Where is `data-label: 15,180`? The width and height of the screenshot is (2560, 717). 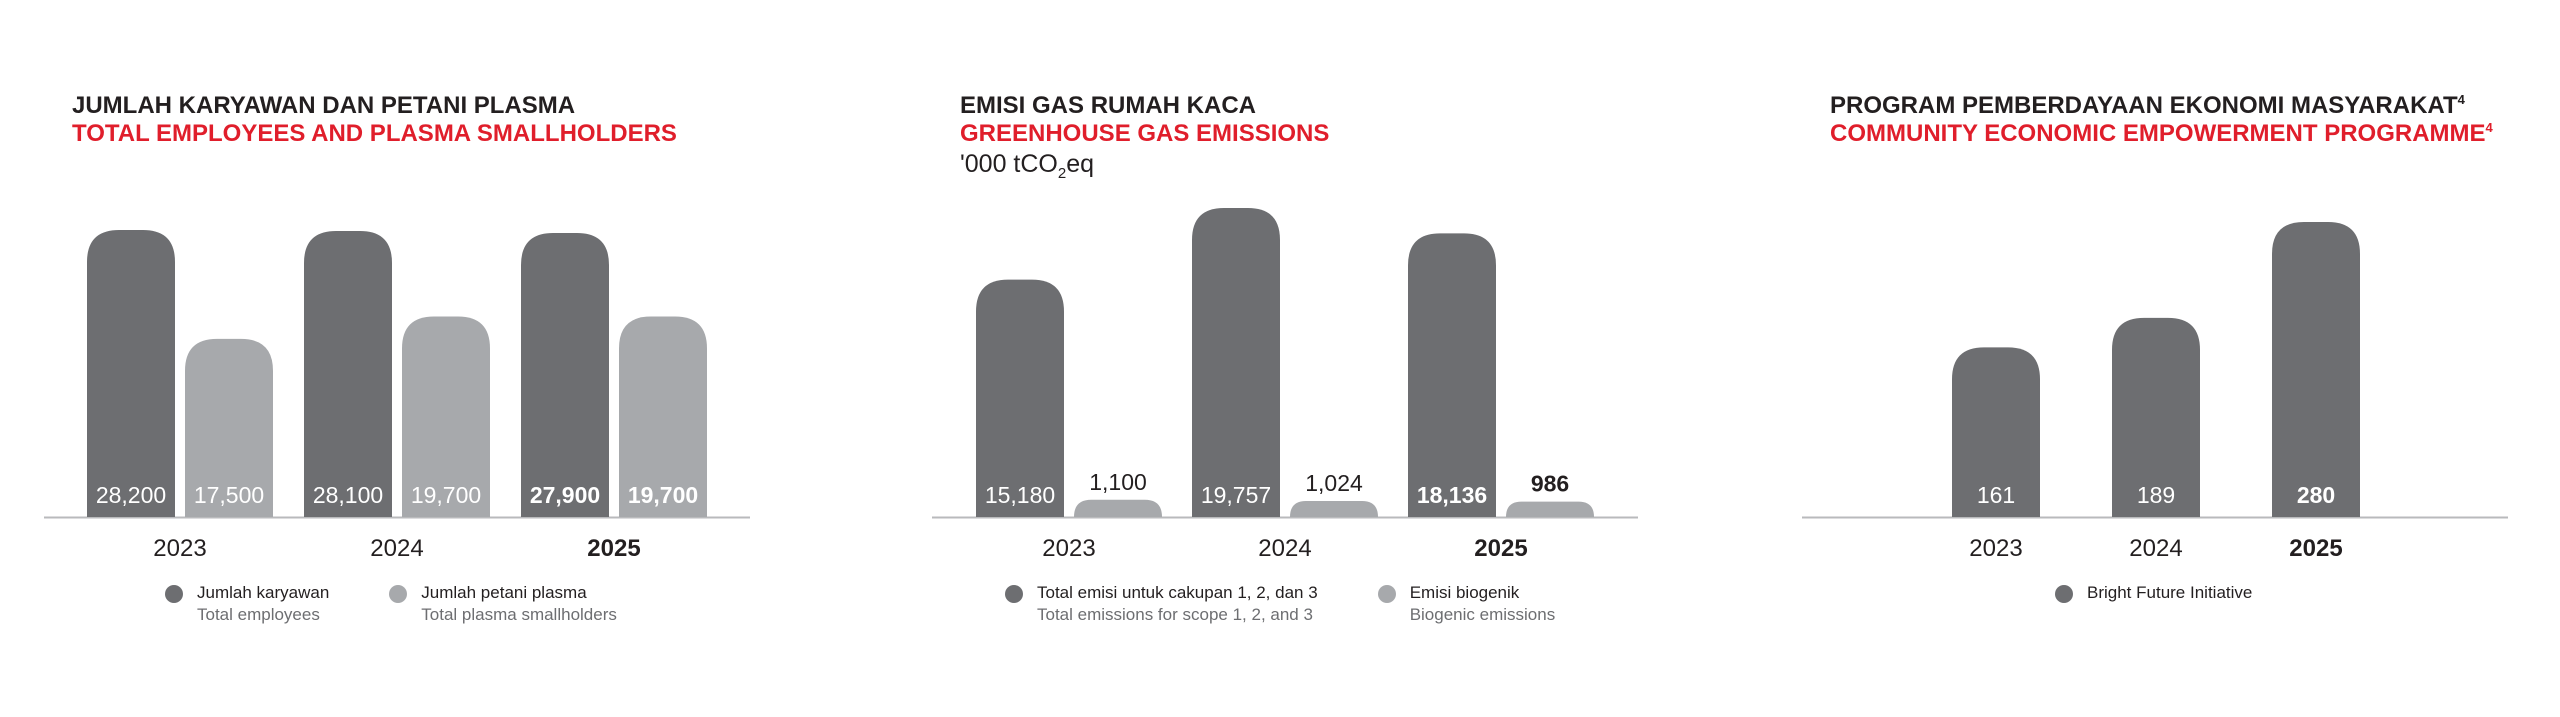 data-label: 15,180 is located at coordinates (1020, 495).